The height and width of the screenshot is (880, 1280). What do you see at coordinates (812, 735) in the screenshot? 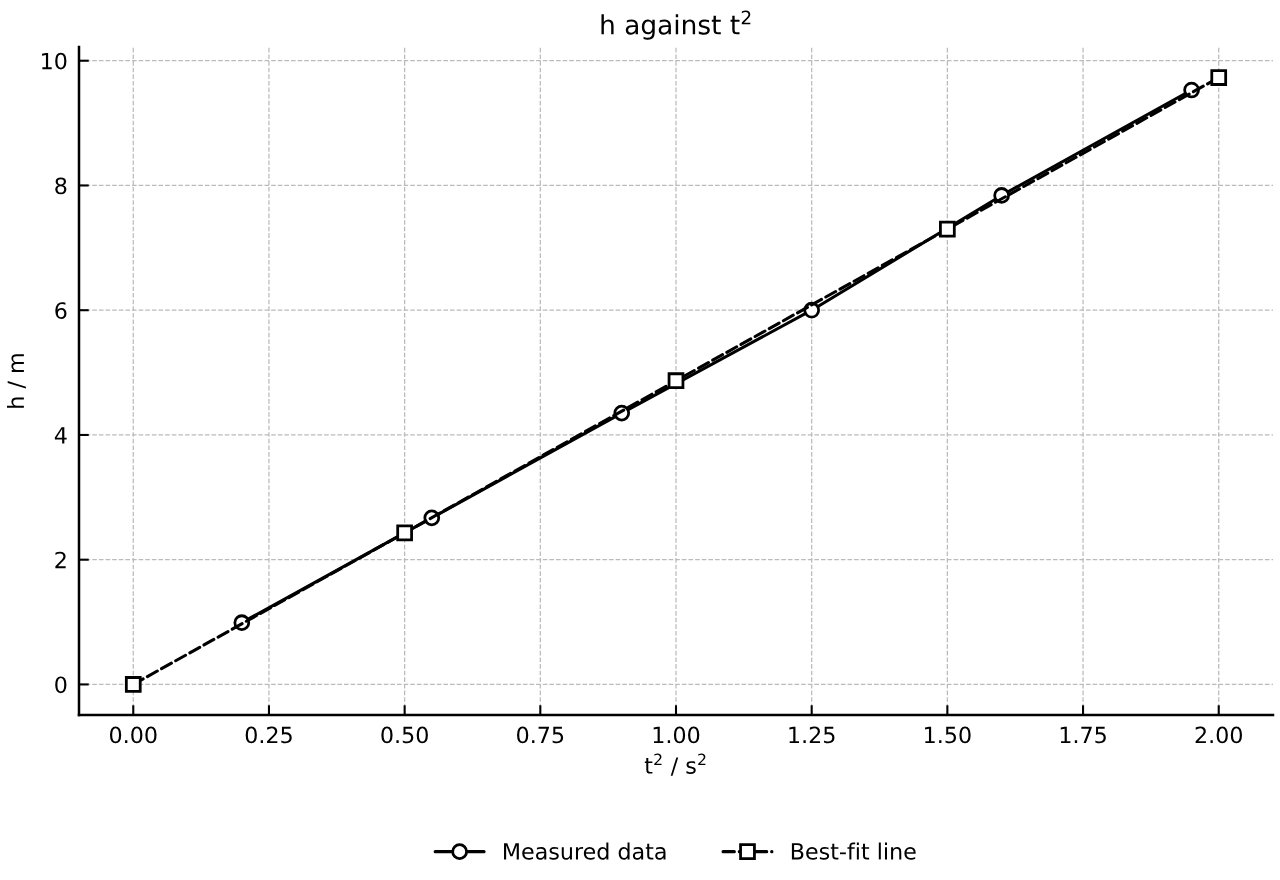
I see `x-tick-label: 1.25` at bounding box center [812, 735].